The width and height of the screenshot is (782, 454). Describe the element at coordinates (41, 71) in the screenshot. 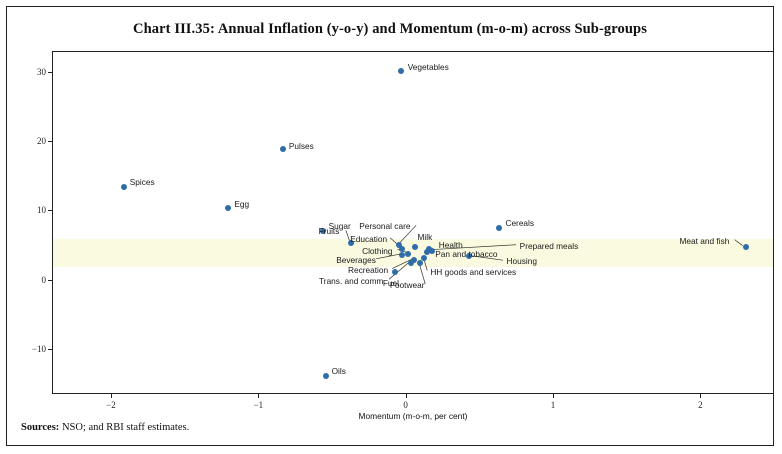

I see `y-tick-label: 30` at that location.